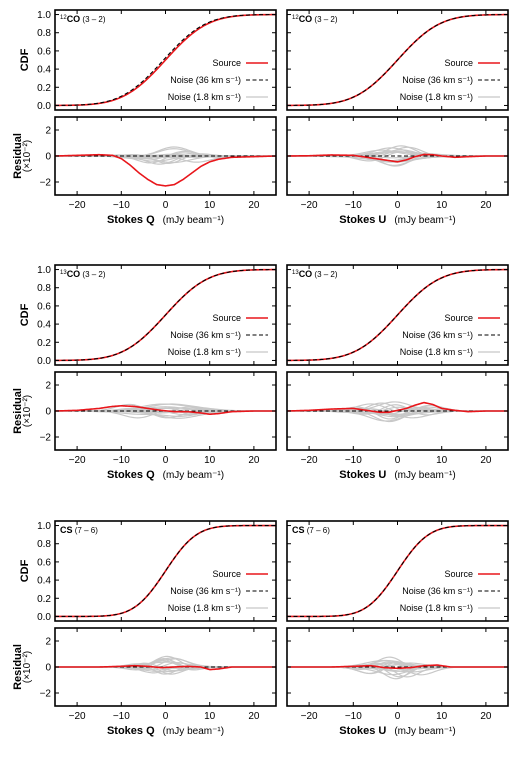  Describe the element at coordinates (362, 475) in the screenshot. I see `x-axis-stokes: Stokes U` at that location.